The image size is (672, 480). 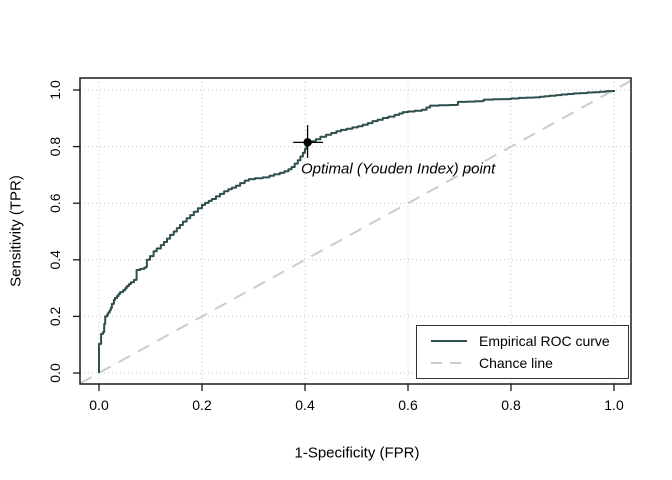 I want to click on x-tick-label: 0.4, so click(x=305, y=405).